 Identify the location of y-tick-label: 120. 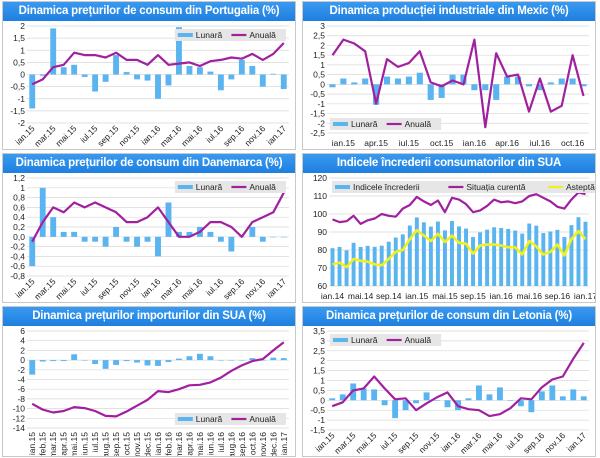
(320, 178).